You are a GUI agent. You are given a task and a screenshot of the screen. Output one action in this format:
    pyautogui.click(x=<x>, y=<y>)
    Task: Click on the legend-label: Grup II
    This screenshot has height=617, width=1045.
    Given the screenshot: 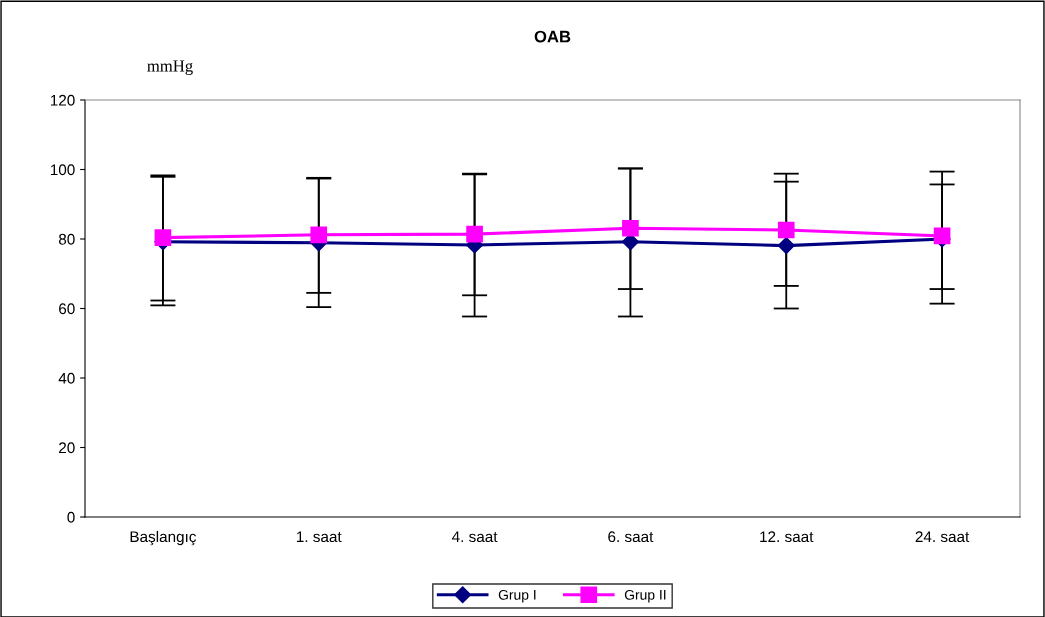 What is the action you would take?
    pyautogui.click(x=645, y=596)
    